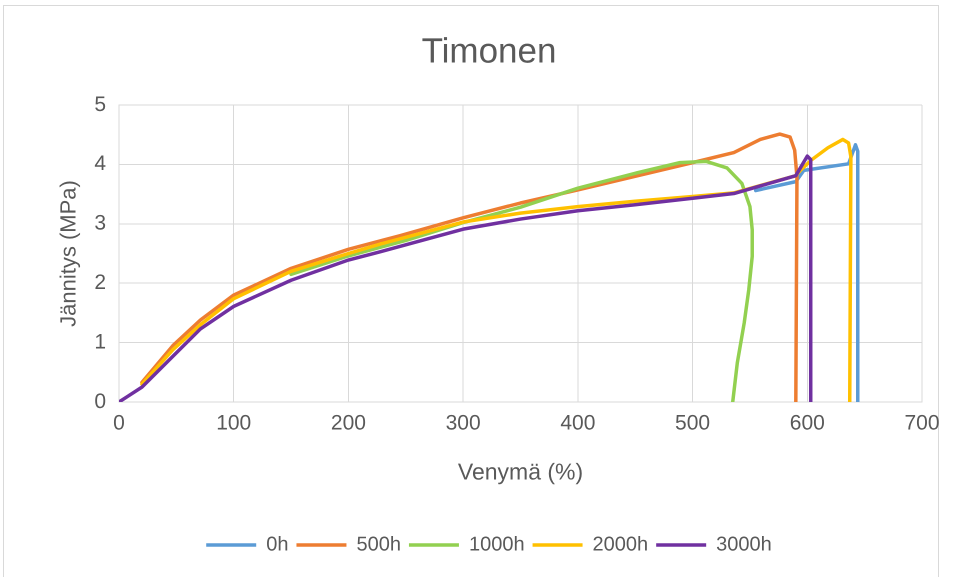 This screenshot has height=577, width=963. What do you see at coordinates (620, 545) in the screenshot?
I see `legend-label: 2000h` at bounding box center [620, 545].